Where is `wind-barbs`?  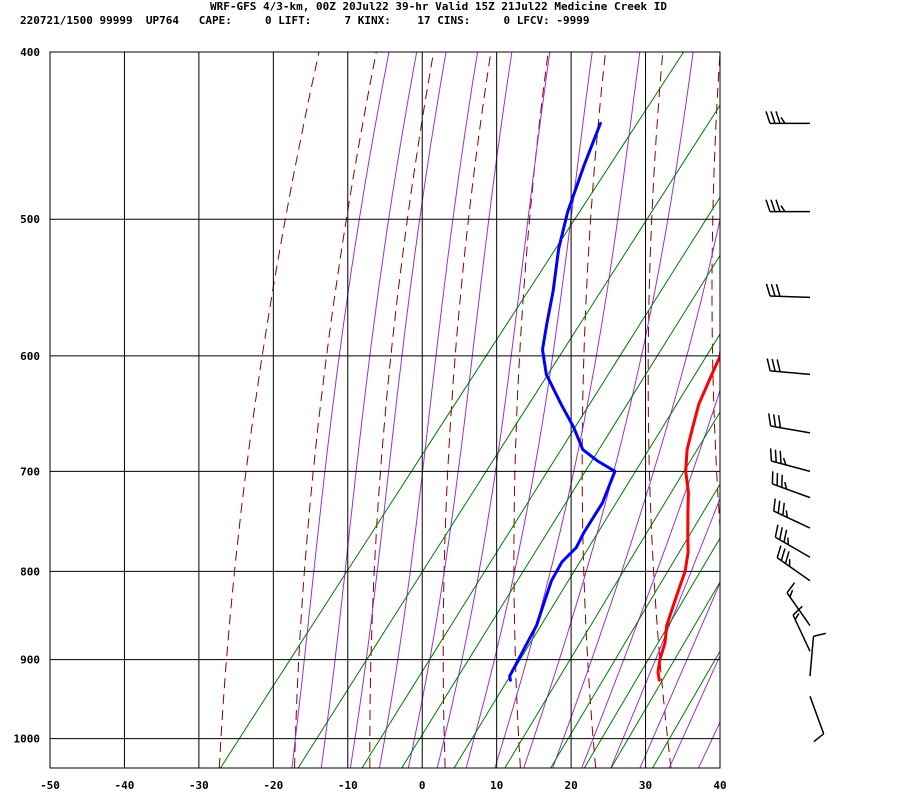
wind-barbs is located at coordinates (795, 427).